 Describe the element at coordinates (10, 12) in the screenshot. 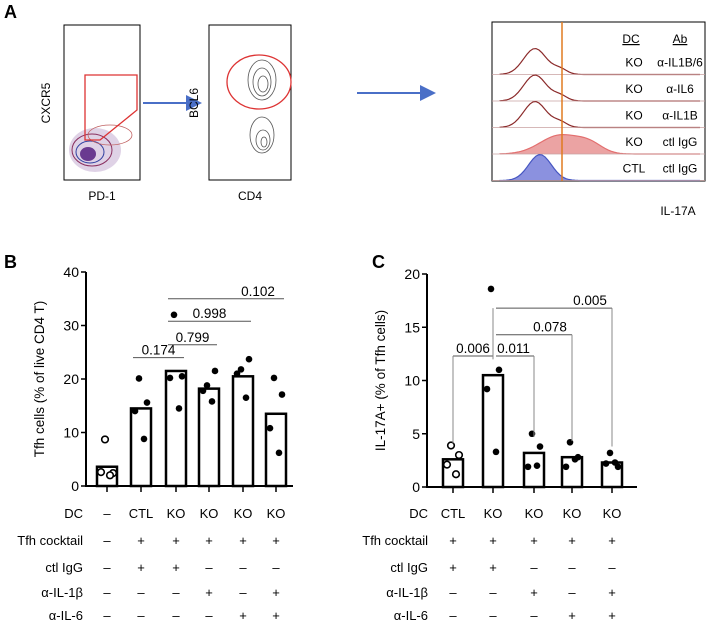

I see `panel-label-a: A` at that location.